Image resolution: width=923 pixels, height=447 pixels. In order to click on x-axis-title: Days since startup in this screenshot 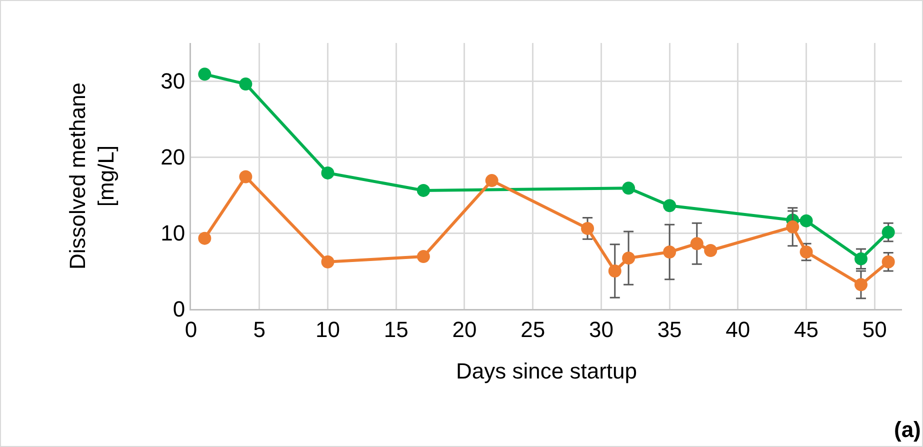, I will do `click(546, 371)`.